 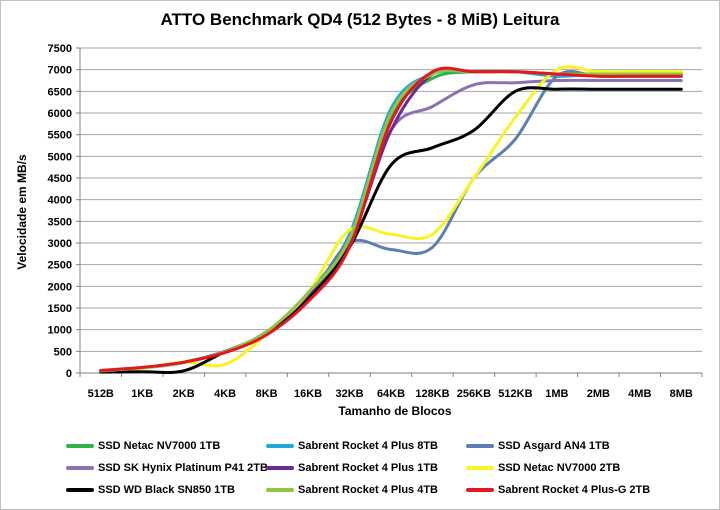 I want to click on legend-item: Sabrent Rocket 4 Plus 4TB, so click(x=352, y=490).